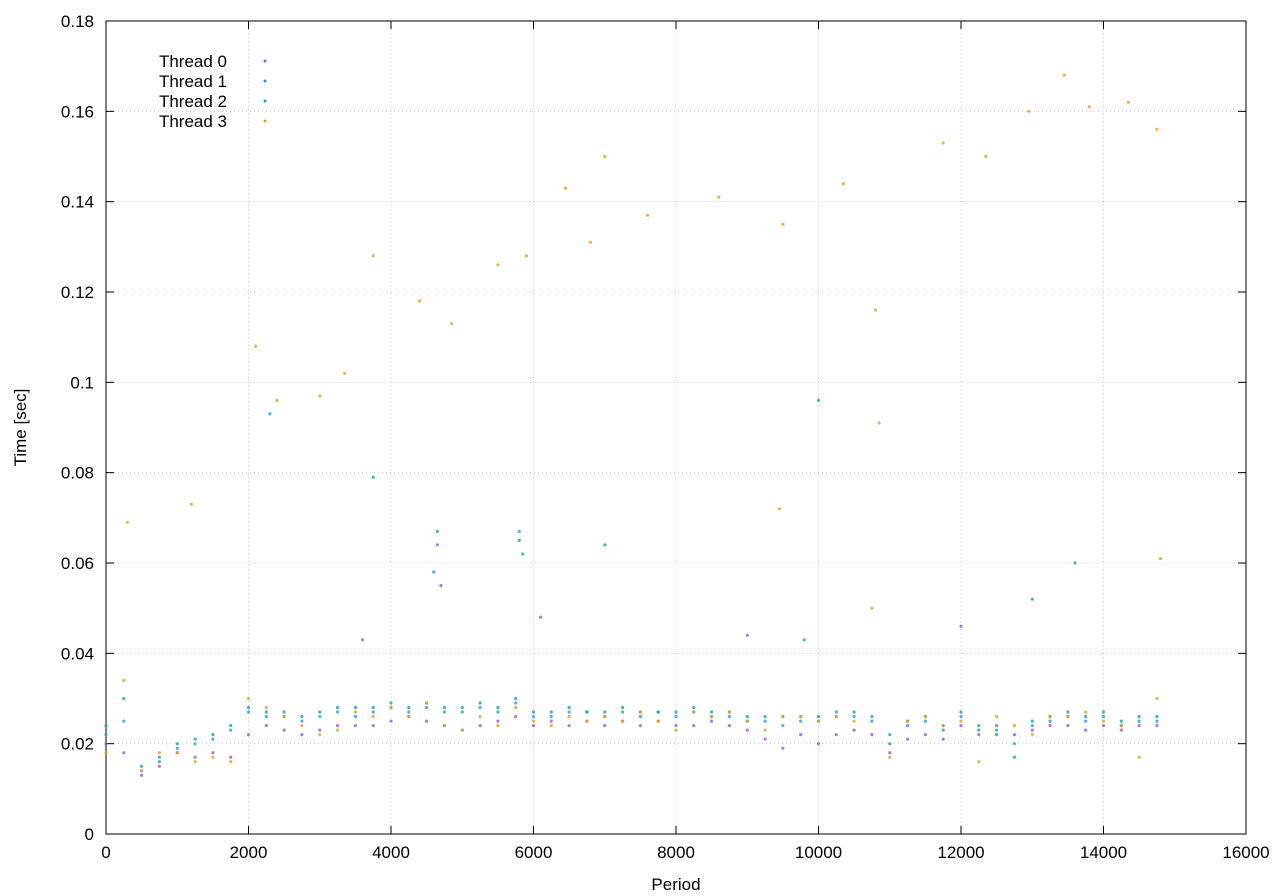 Image resolution: width=1280 pixels, height=896 pixels. I want to click on legend-label: Thread 1, so click(193, 81).